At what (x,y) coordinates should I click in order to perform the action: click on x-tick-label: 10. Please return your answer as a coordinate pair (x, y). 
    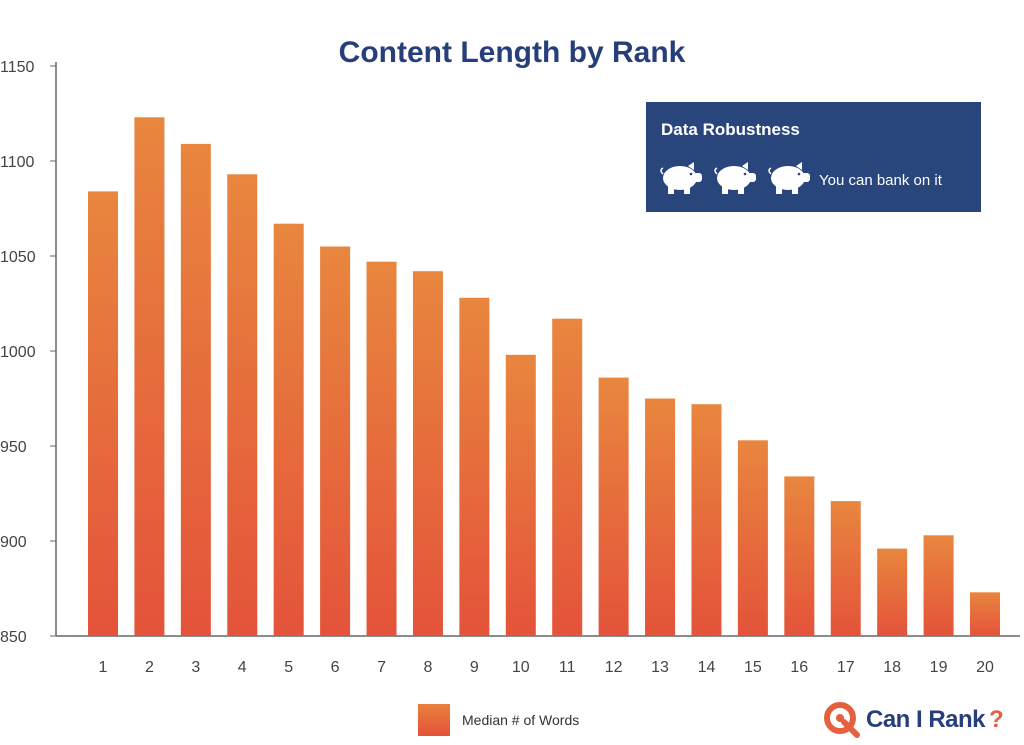
    Looking at the image, I should click on (521, 667).